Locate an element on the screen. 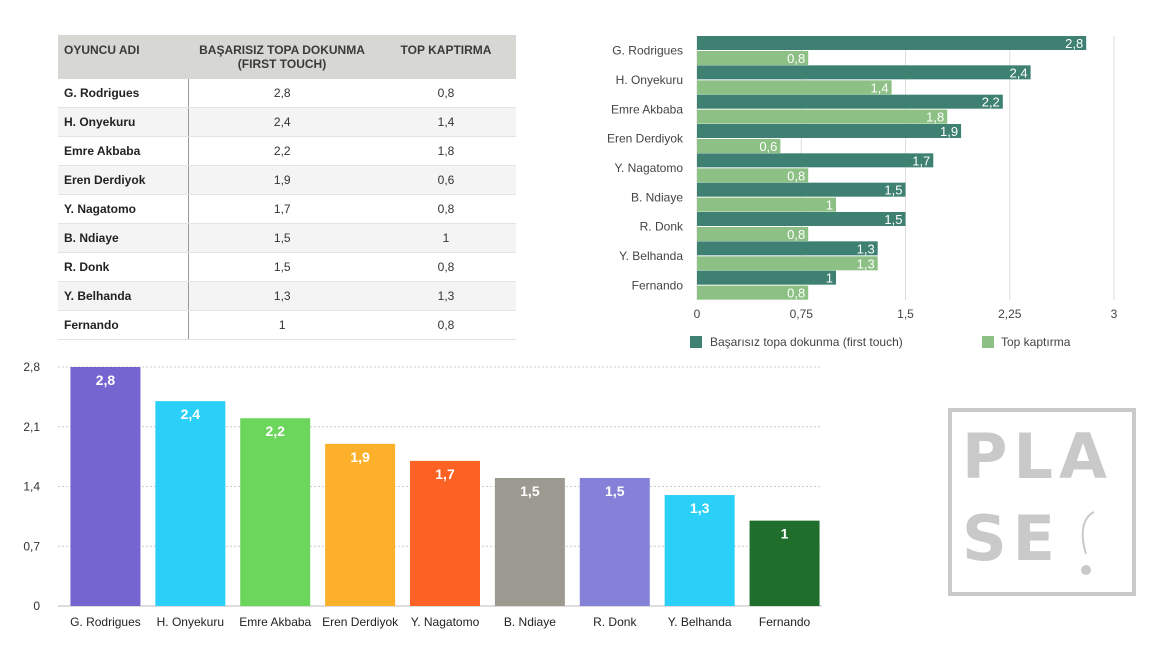 Image resolution: width=1161 pixels, height=654 pixels. plase-logo: PLA SE is located at coordinates (1042, 502).